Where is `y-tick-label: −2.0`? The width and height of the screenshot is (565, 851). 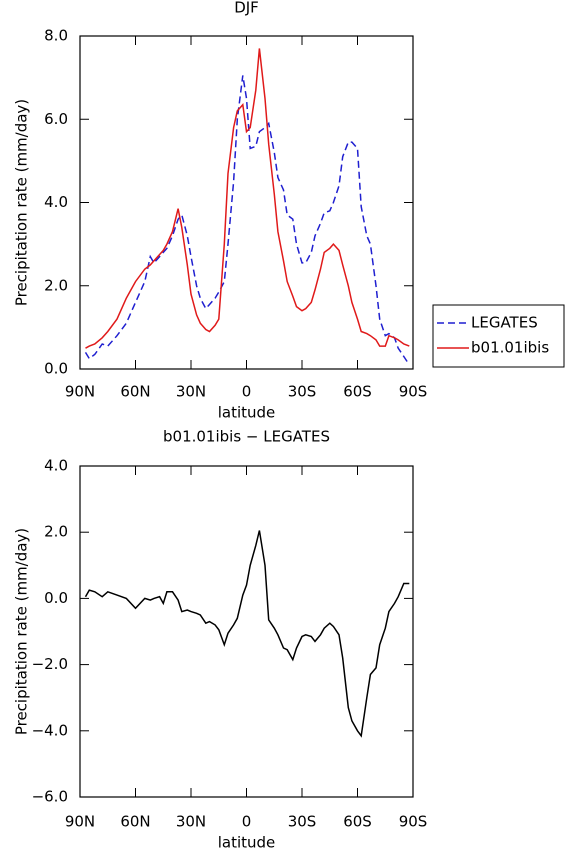
y-tick-label: −2.0 is located at coordinates (50, 664).